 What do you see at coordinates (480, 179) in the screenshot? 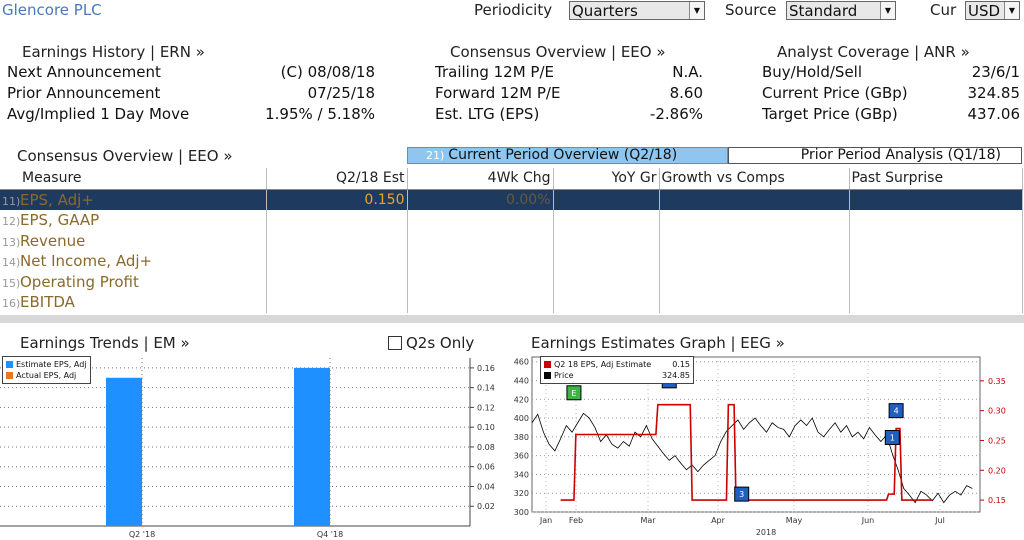
I see `column-header-4wk-chg: 4Wk Chg` at bounding box center [480, 179].